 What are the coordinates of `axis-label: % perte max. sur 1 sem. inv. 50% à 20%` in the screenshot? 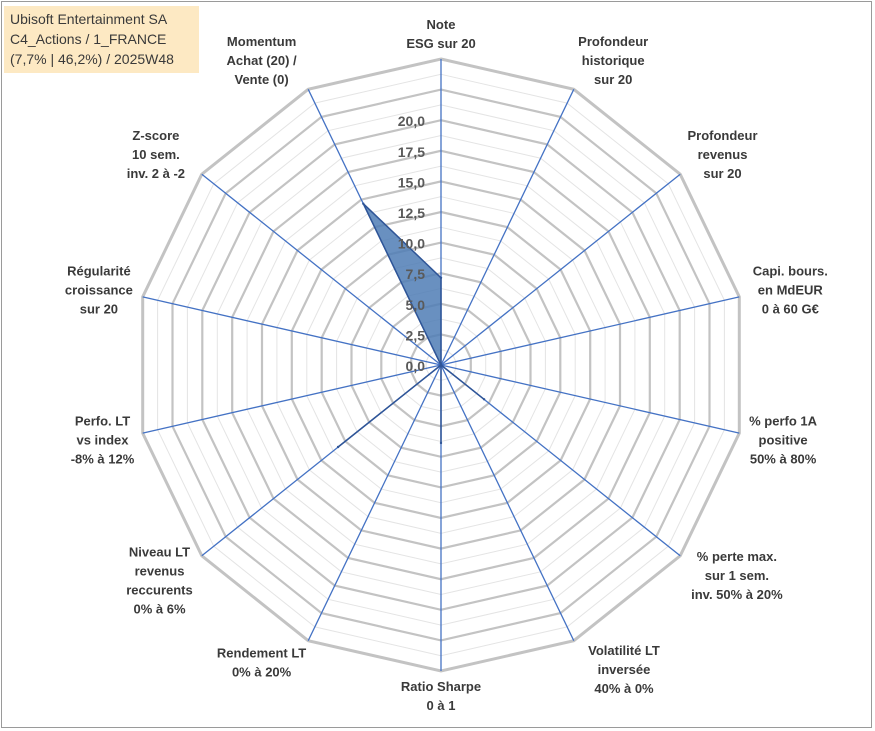 It's located at (737, 575).